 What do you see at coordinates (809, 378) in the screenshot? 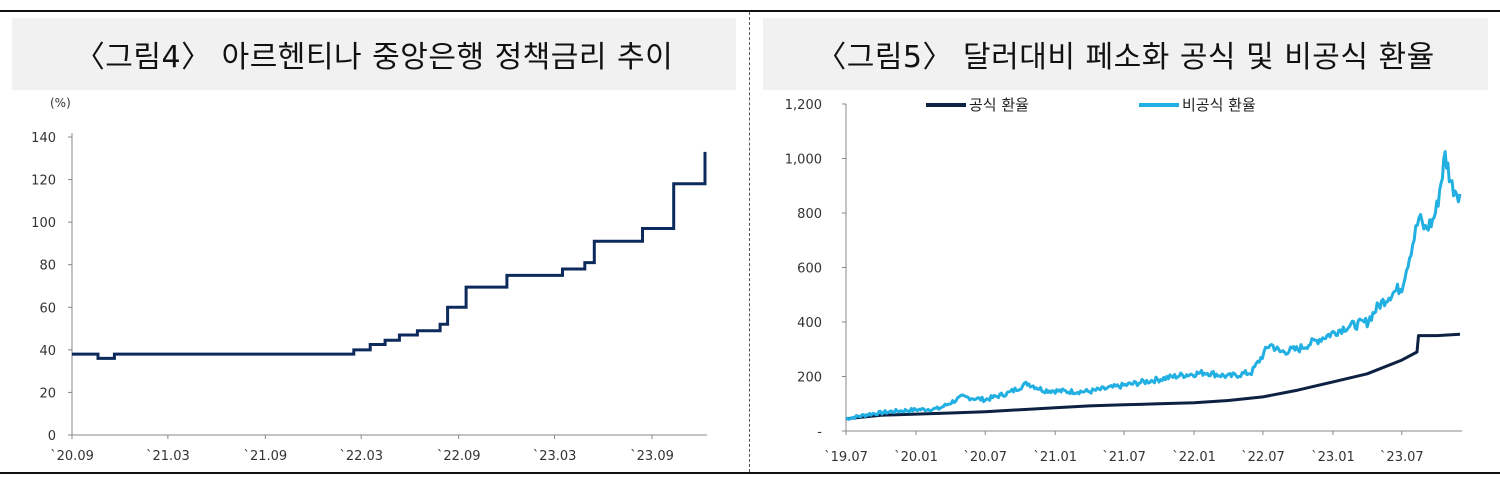
I see `y-tick-label: 200` at bounding box center [809, 378].